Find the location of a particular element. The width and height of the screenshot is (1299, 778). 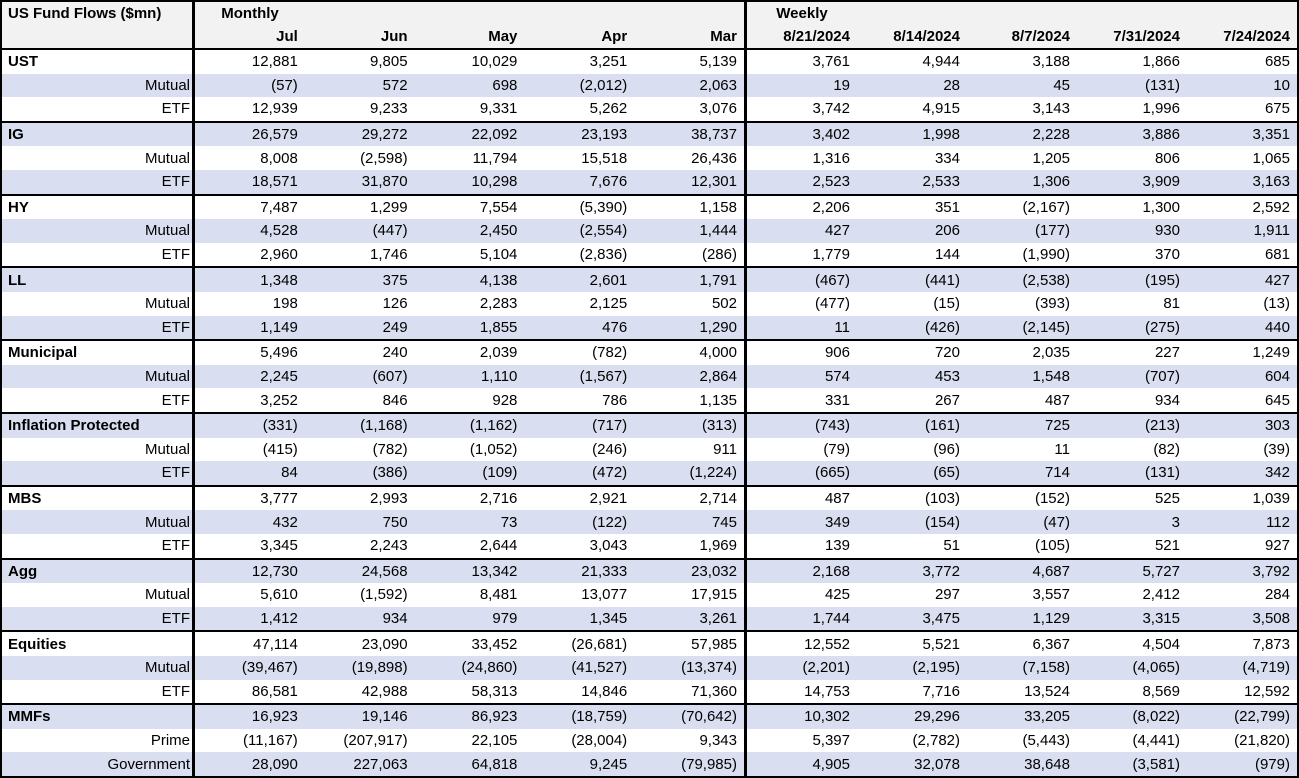

value-cell: 7,676 is located at coordinates (608, 182).